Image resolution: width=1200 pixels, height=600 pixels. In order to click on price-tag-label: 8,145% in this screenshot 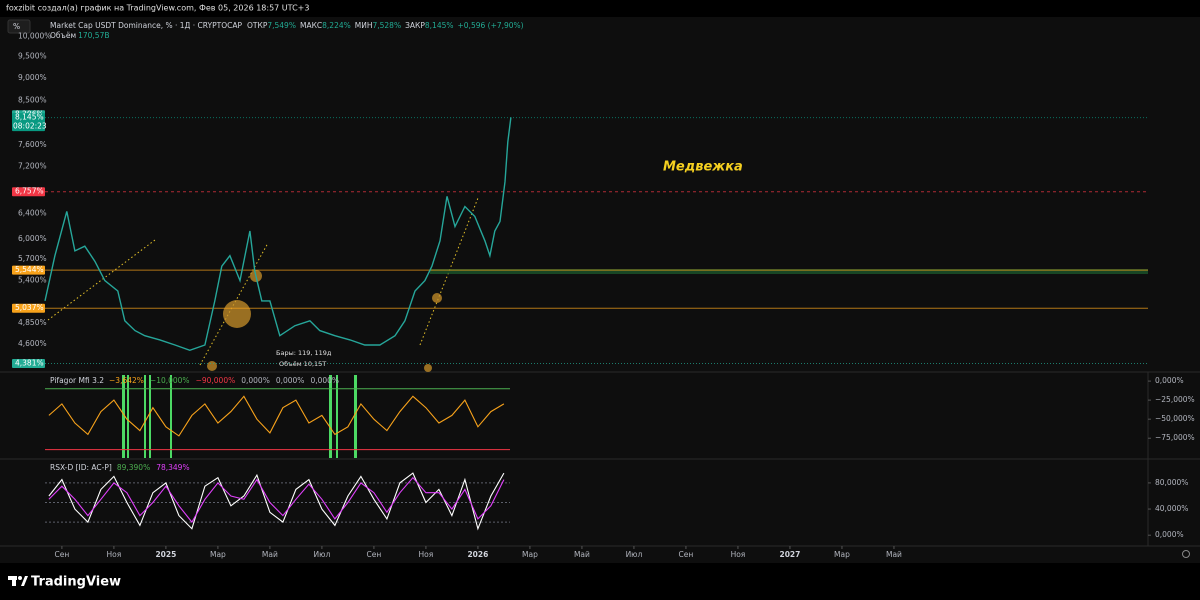, I will do `click(29, 117)`.